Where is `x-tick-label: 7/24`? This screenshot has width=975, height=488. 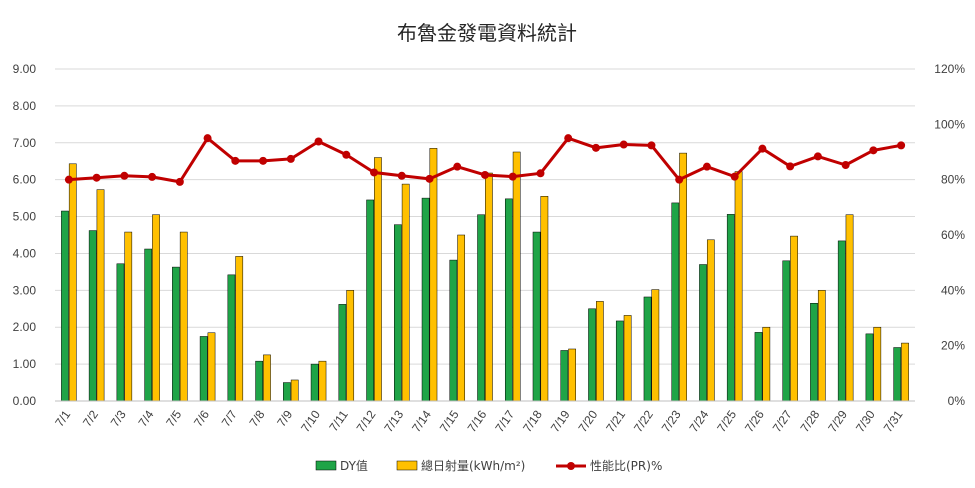 x-tick-label: 7/24 is located at coordinates (699, 420).